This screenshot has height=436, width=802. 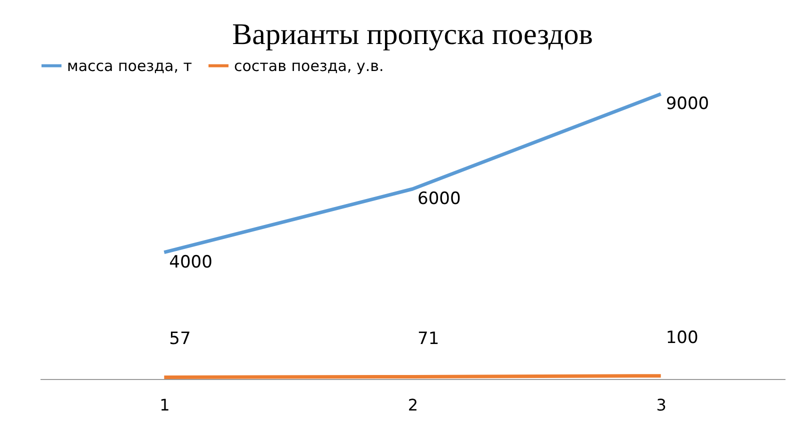 I want to click on data-label: 57, so click(x=180, y=339).